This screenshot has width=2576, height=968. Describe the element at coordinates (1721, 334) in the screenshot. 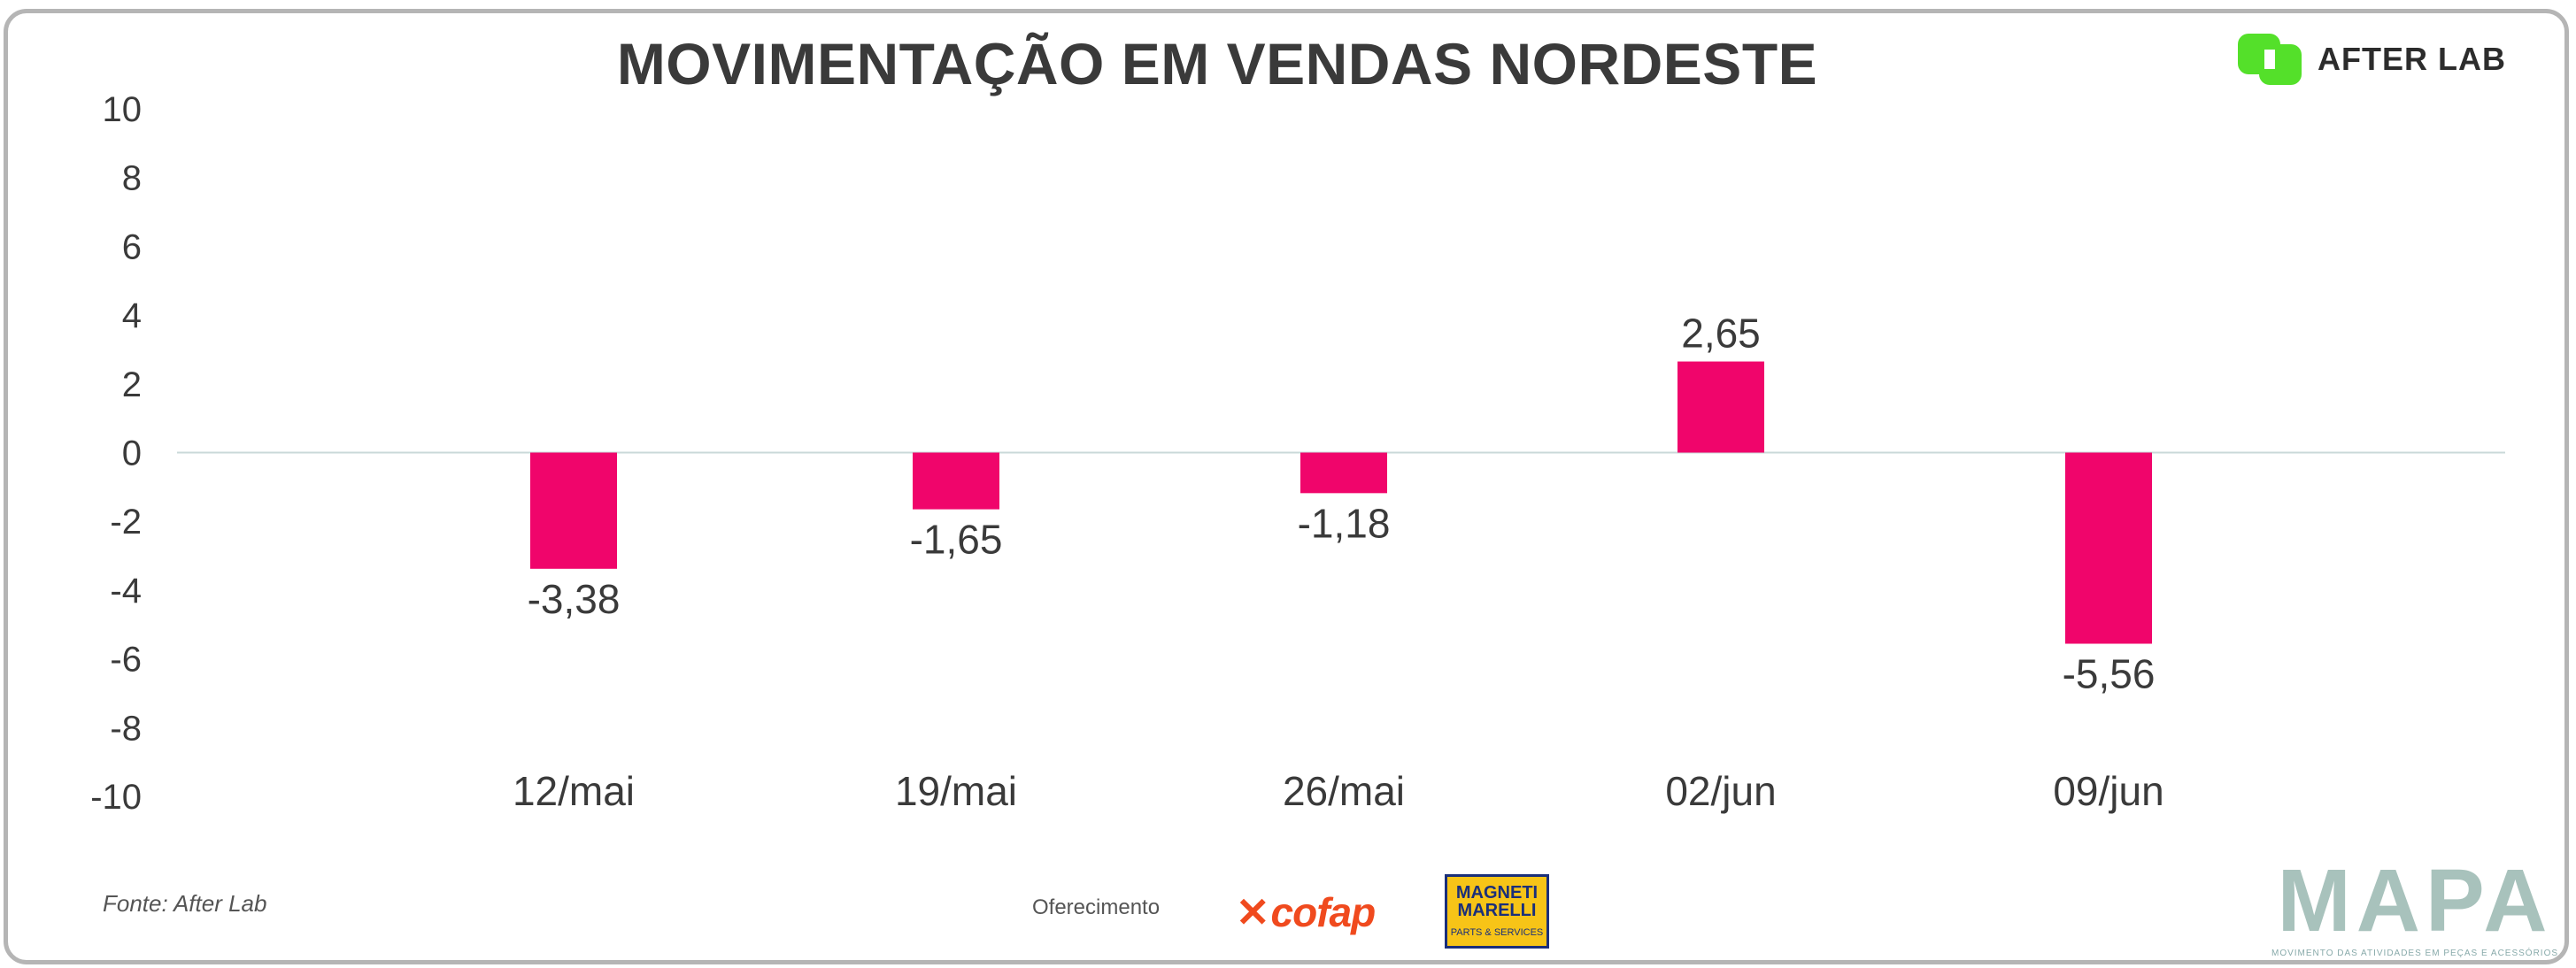

I see `data-label: 2,65` at that location.